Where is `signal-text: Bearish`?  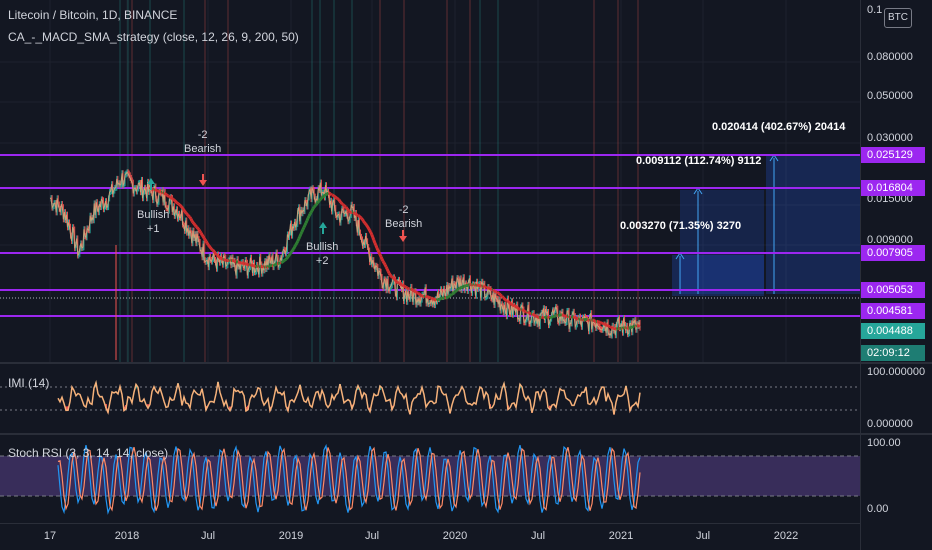 signal-text: Bearish is located at coordinates (404, 224).